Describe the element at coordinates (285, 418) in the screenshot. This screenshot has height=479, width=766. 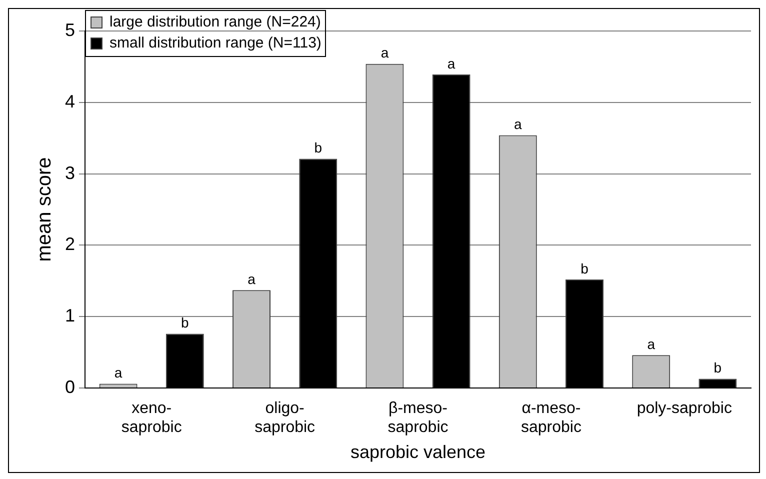
I see `x-tick-label: oligo- saprobic` at that location.